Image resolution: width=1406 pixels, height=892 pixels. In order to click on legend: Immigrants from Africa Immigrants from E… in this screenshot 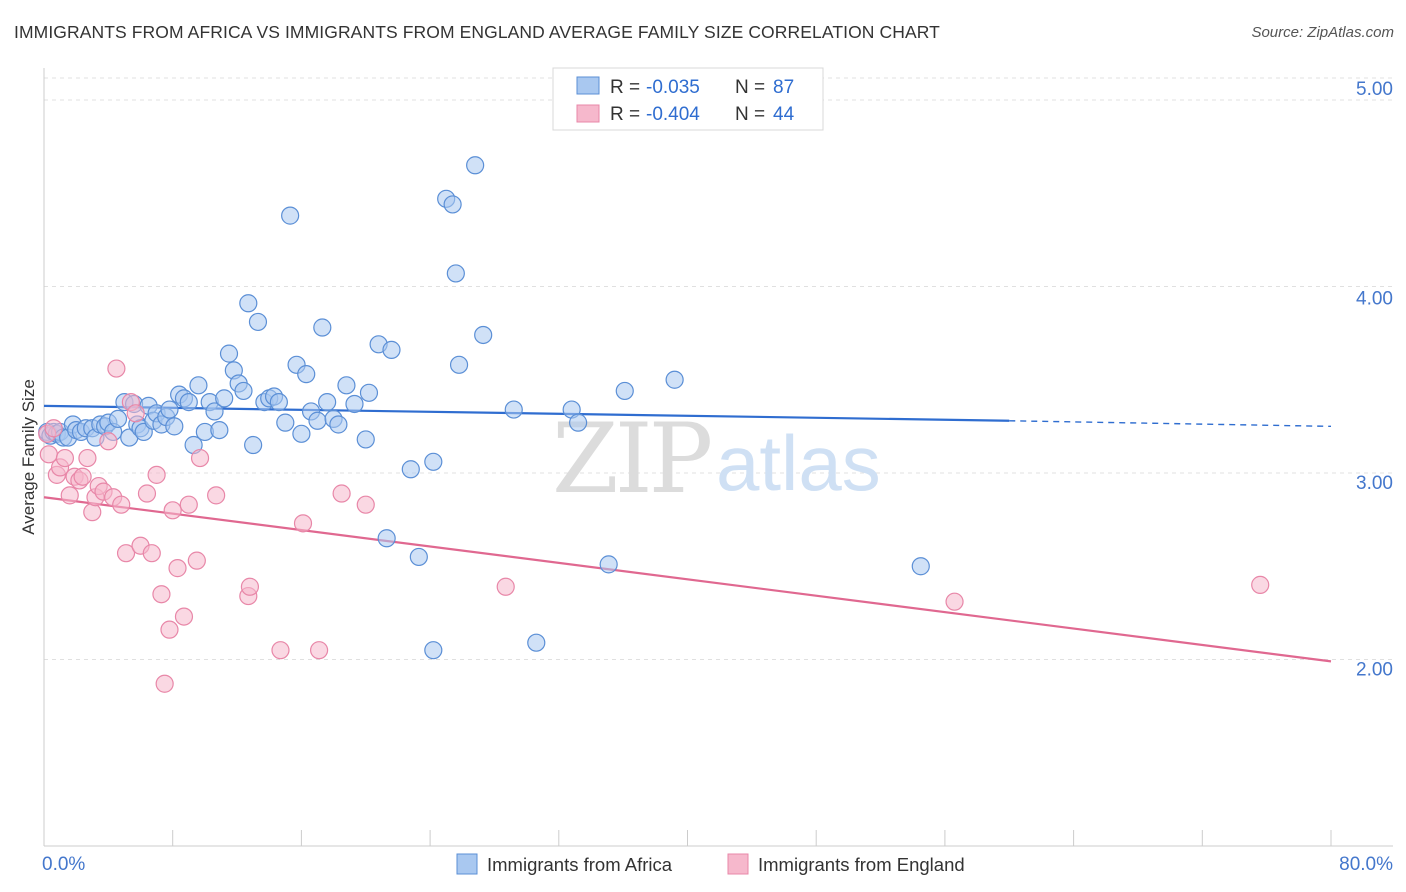, I will do `click(710, 864)`.